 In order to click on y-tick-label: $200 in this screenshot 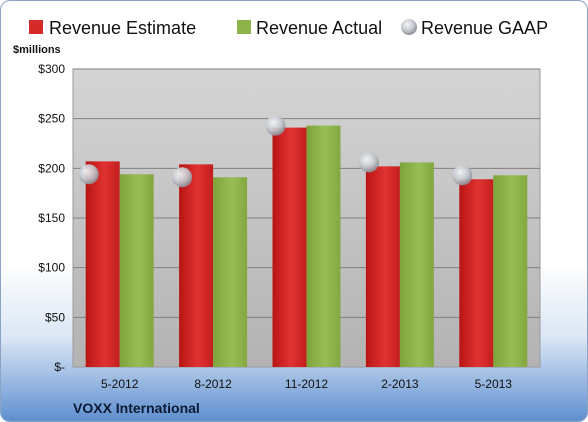, I will do `click(51, 168)`.